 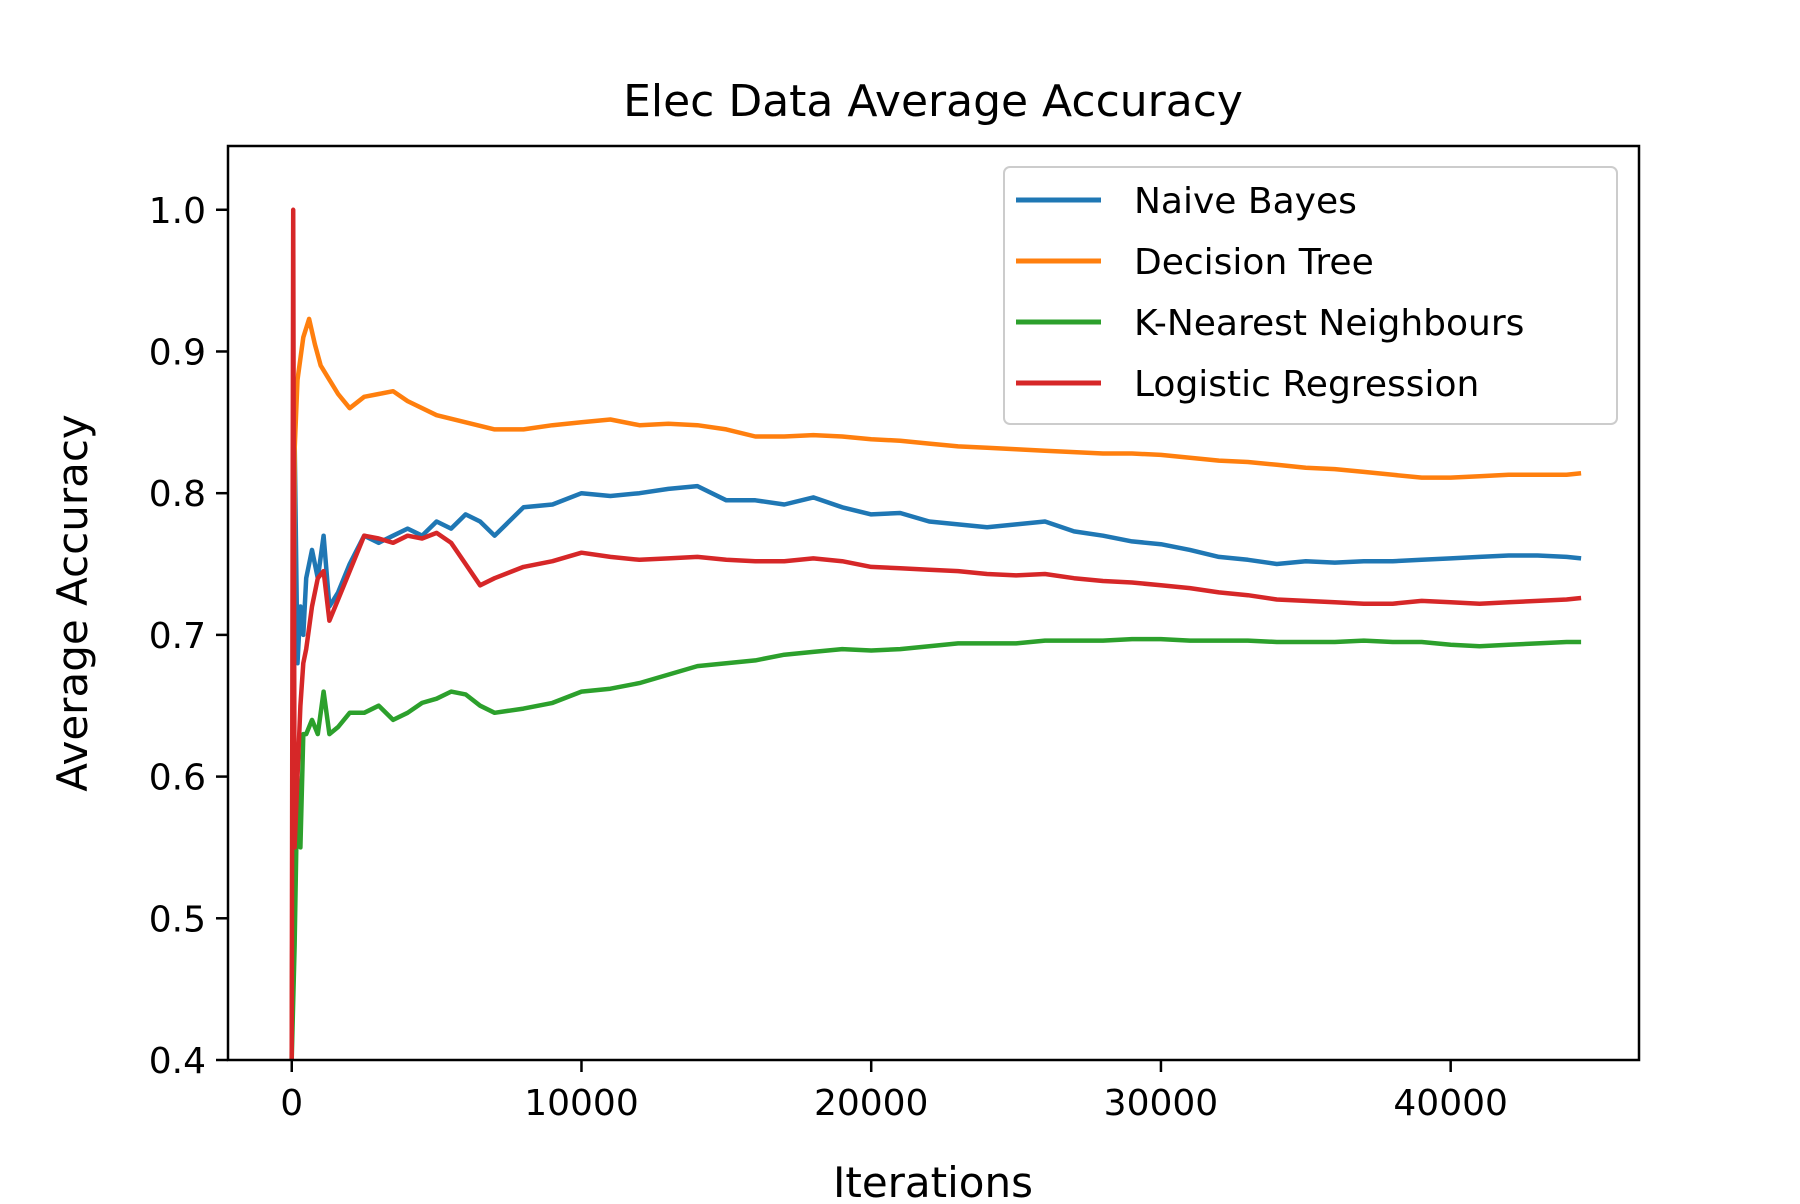 What do you see at coordinates (291, 1103) in the screenshot?
I see `x-tick-label: 0` at bounding box center [291, 1103].